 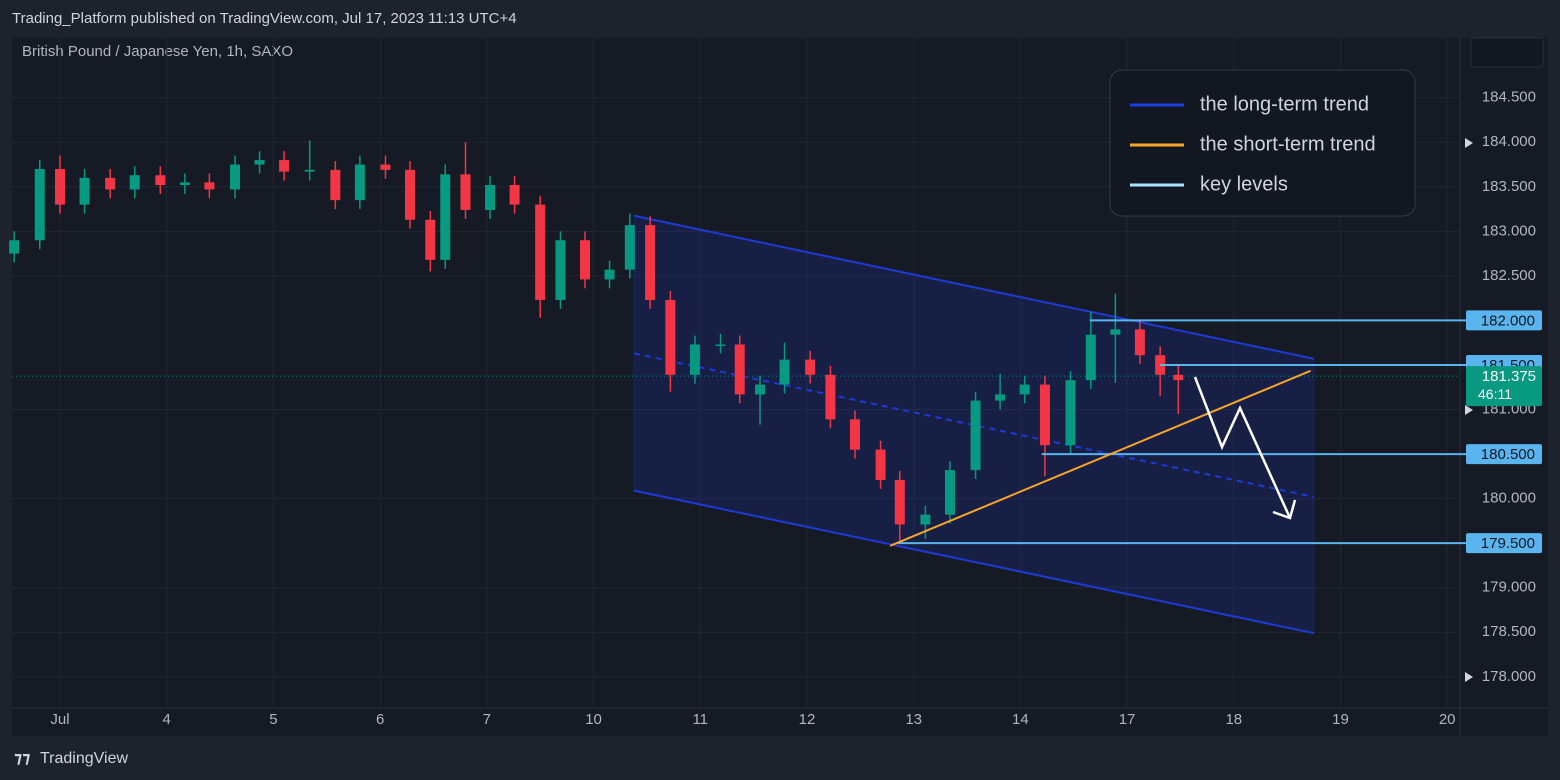 What do you see at coordinates (157, 51) in the screenshot?
I see `symbol-text: British Pound / Japanese Yen, 1h, SAXO` at bounding box center [157, 51].